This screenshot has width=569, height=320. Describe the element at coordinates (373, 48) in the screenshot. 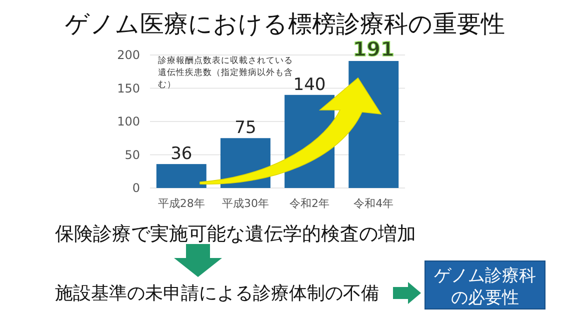

I see `data-label: 191` at that location.